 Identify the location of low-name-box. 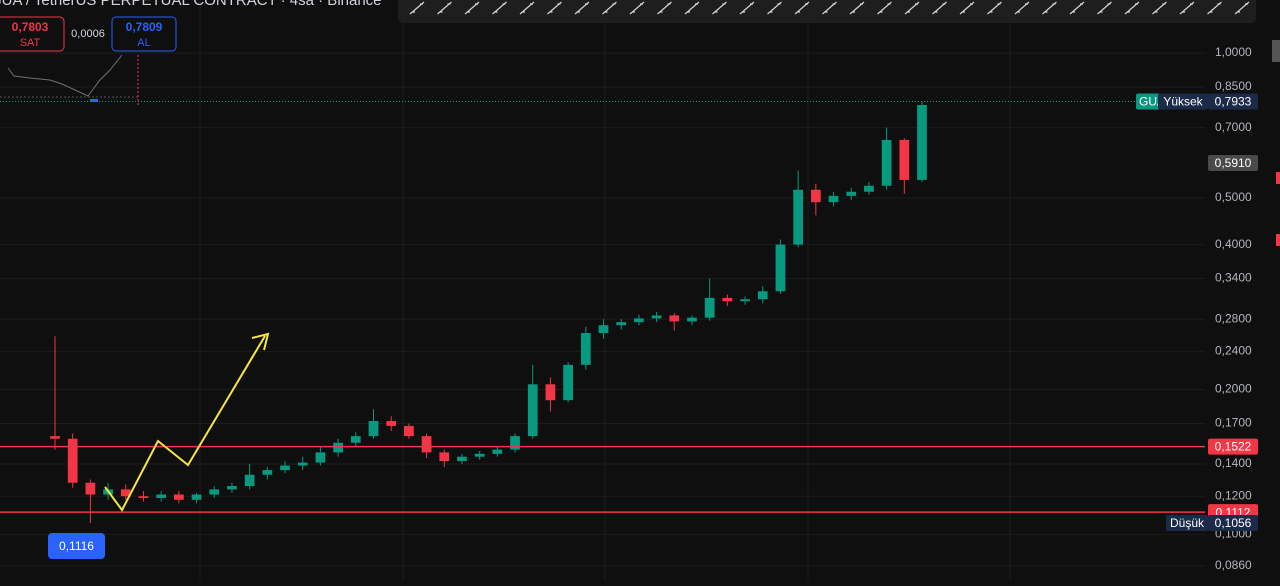
(1187, 522).